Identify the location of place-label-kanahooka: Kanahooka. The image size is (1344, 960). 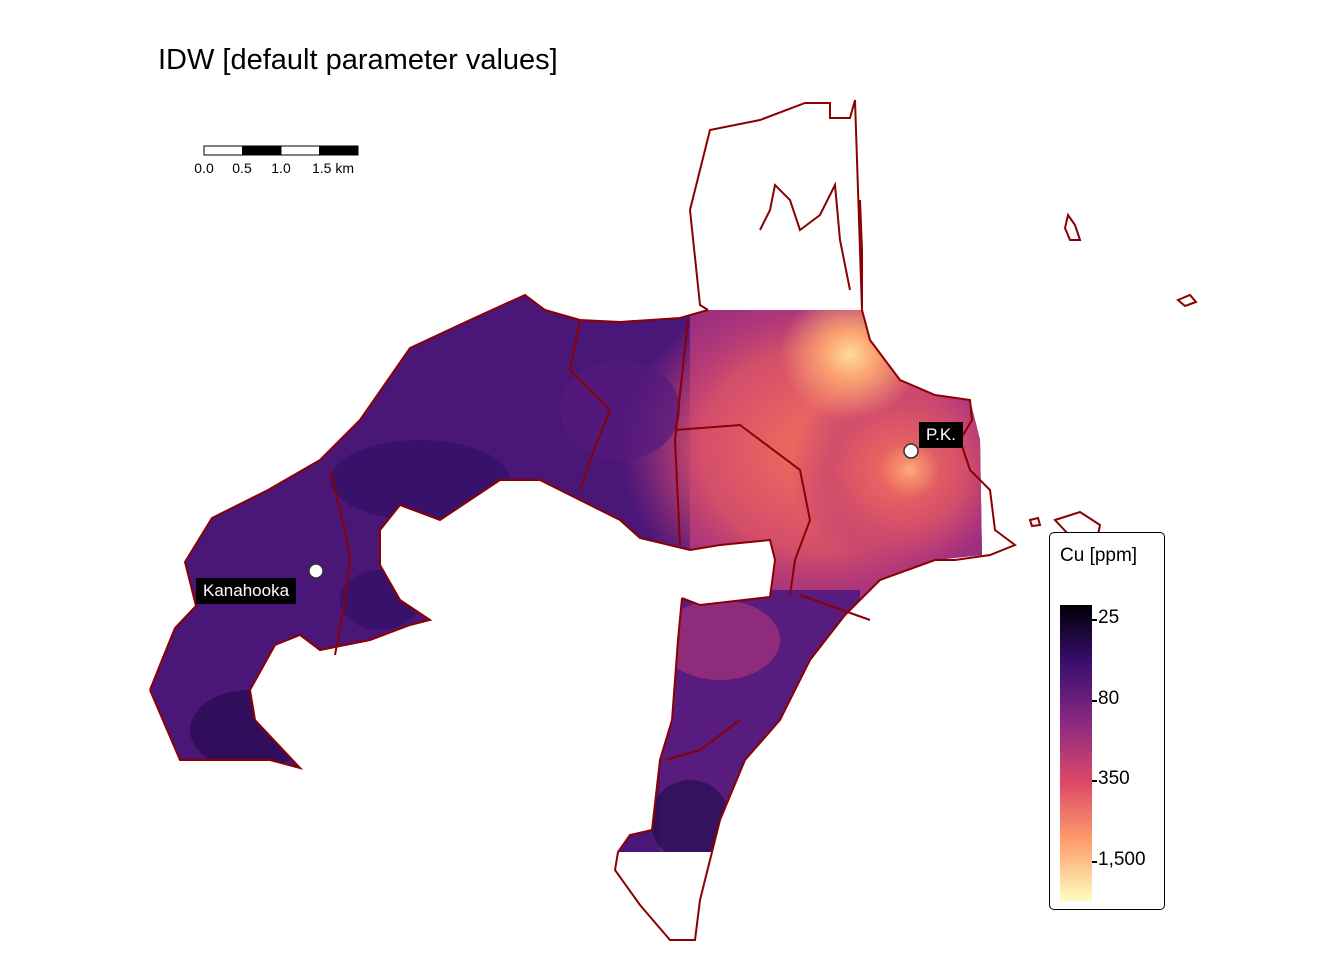
(246, 591).